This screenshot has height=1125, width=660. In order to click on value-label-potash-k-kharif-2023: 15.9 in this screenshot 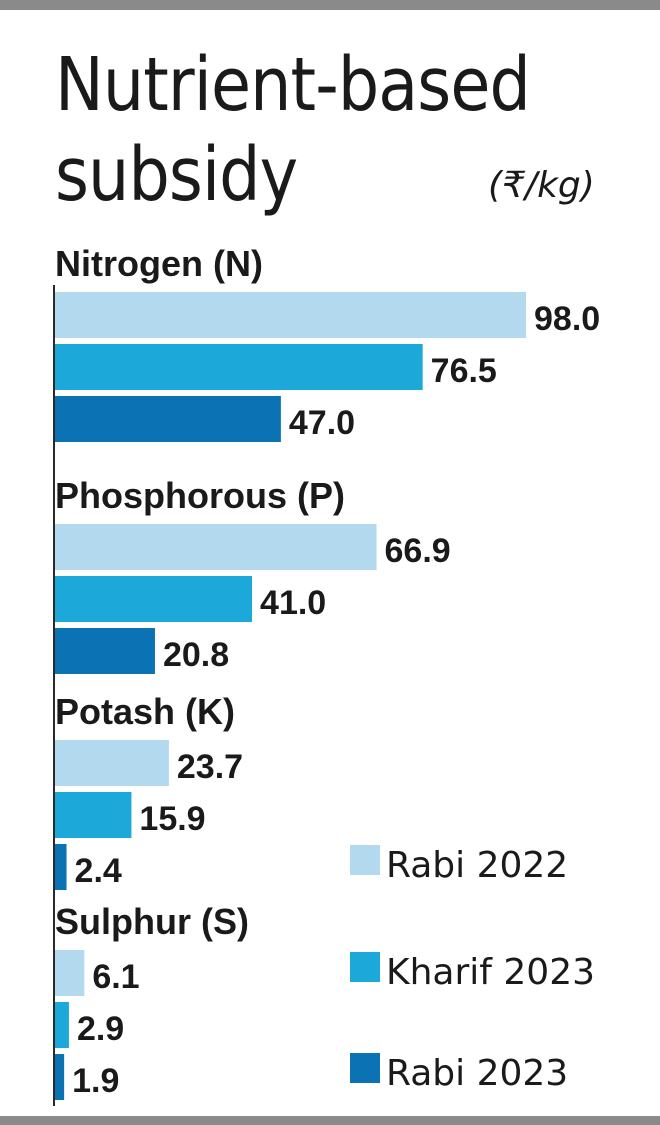, I will do `click(172, 819)`.